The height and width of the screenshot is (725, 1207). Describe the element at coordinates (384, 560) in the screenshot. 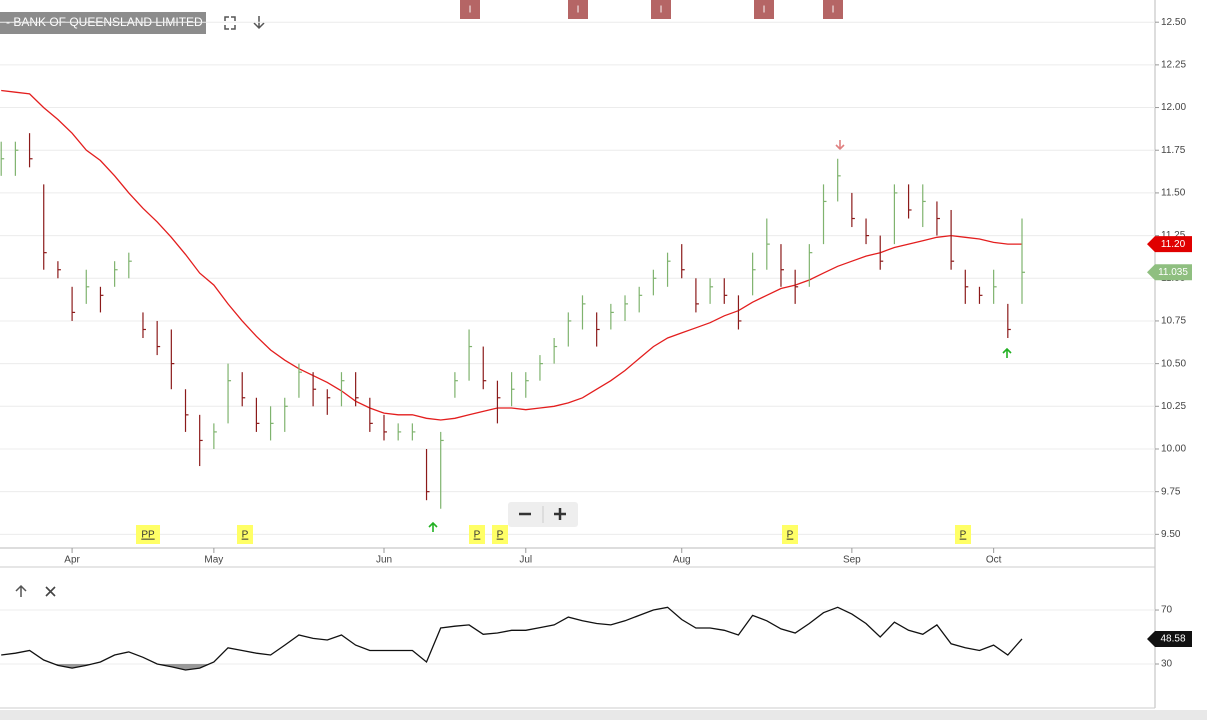

I see `x-tick-label: Jun` at that location.